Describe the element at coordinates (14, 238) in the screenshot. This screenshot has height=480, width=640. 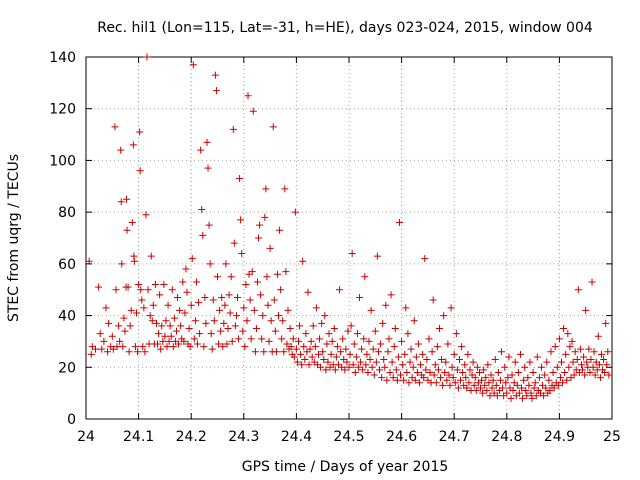
I see `y-axis-label: STEC from uqrg / TECUs` at that location.